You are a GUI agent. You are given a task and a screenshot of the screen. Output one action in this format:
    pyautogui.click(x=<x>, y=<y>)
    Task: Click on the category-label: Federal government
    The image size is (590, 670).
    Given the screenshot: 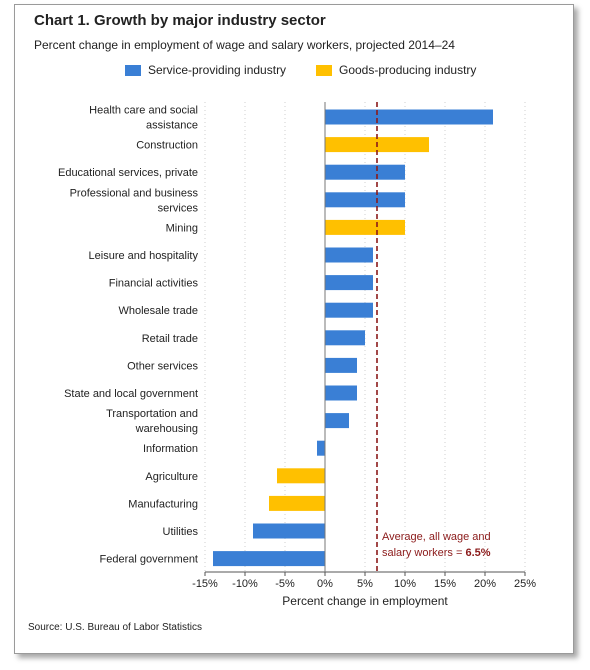 What is the action you would take?
    pyautogui.click(x=149, y=560)
    